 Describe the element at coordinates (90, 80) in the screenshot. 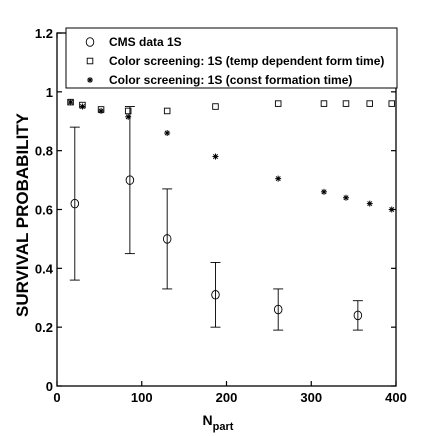

I see `legend-marker-star` at that location.